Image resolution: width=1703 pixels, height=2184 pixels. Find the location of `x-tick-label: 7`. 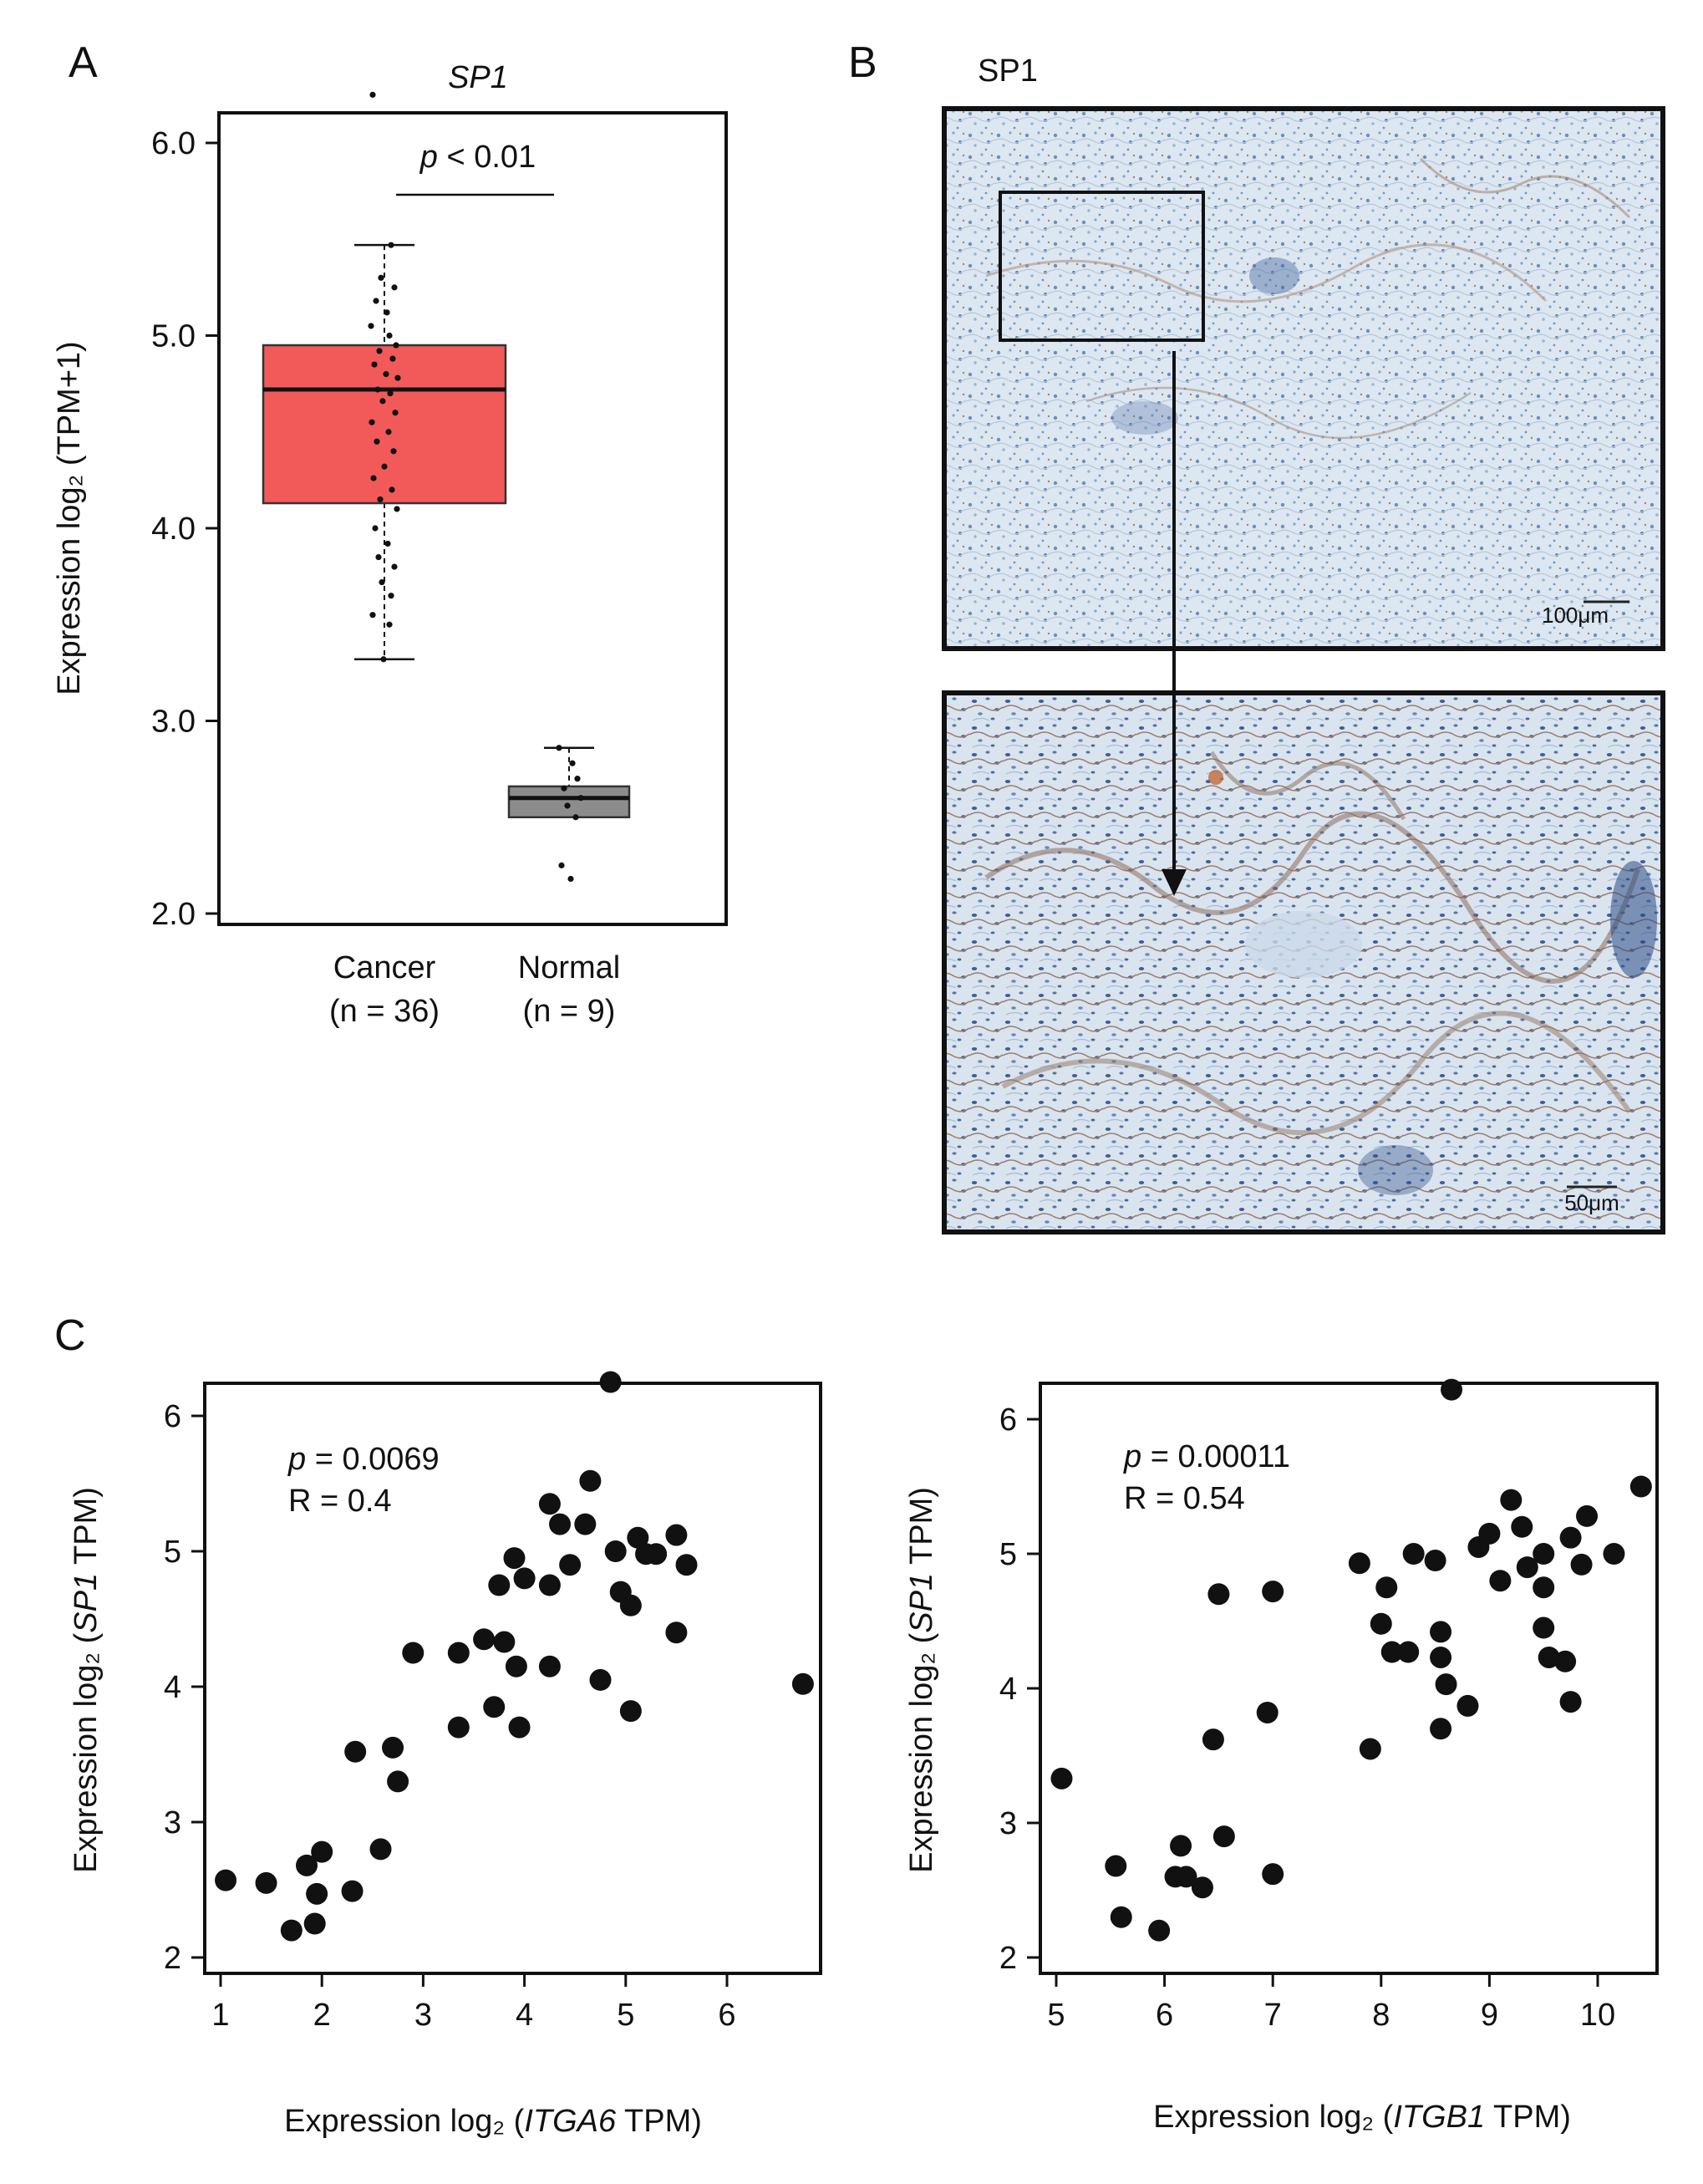

x-tick-label: 7 is located at coordinates (1273, 2015).